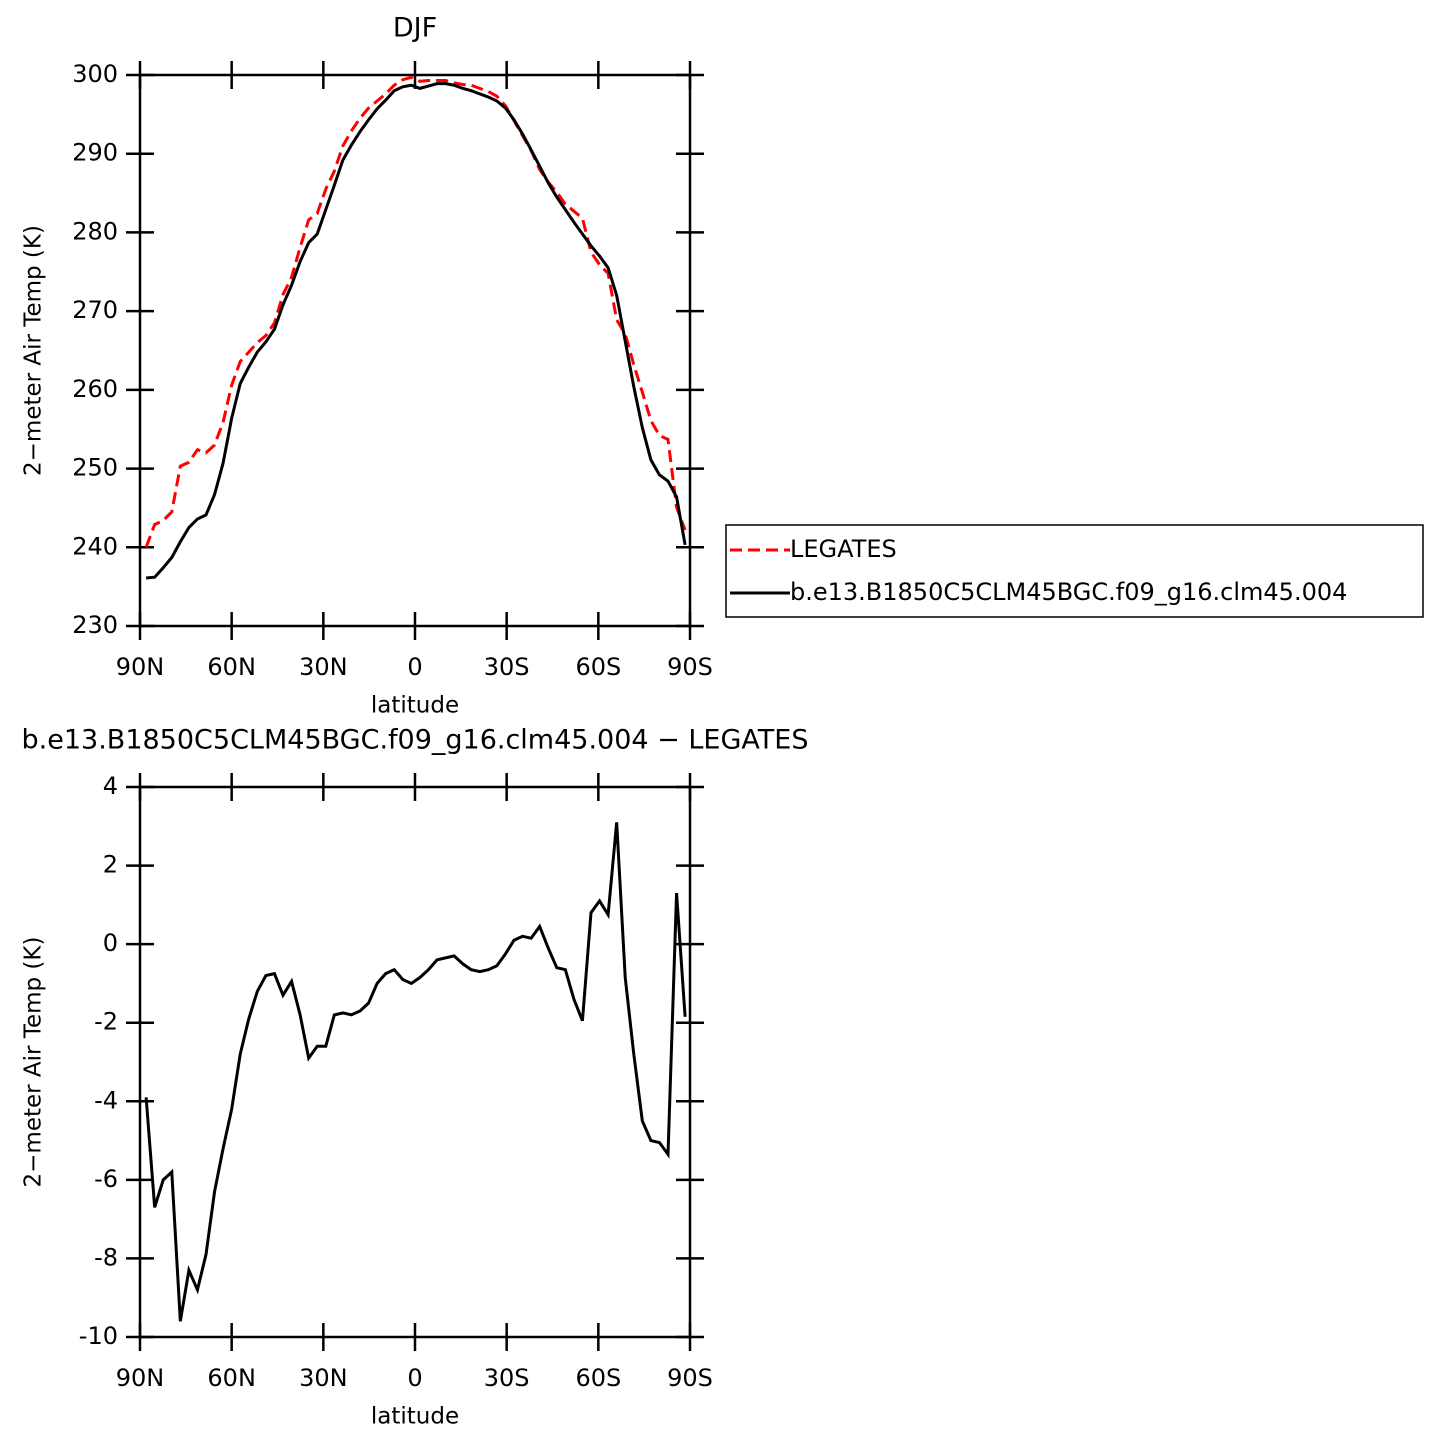 The image size is (1444, 1441). What do you see at coordinates (95, 625) in the screenshot?
I see `y-tick-label: 230` at bounding box center [95, 625].